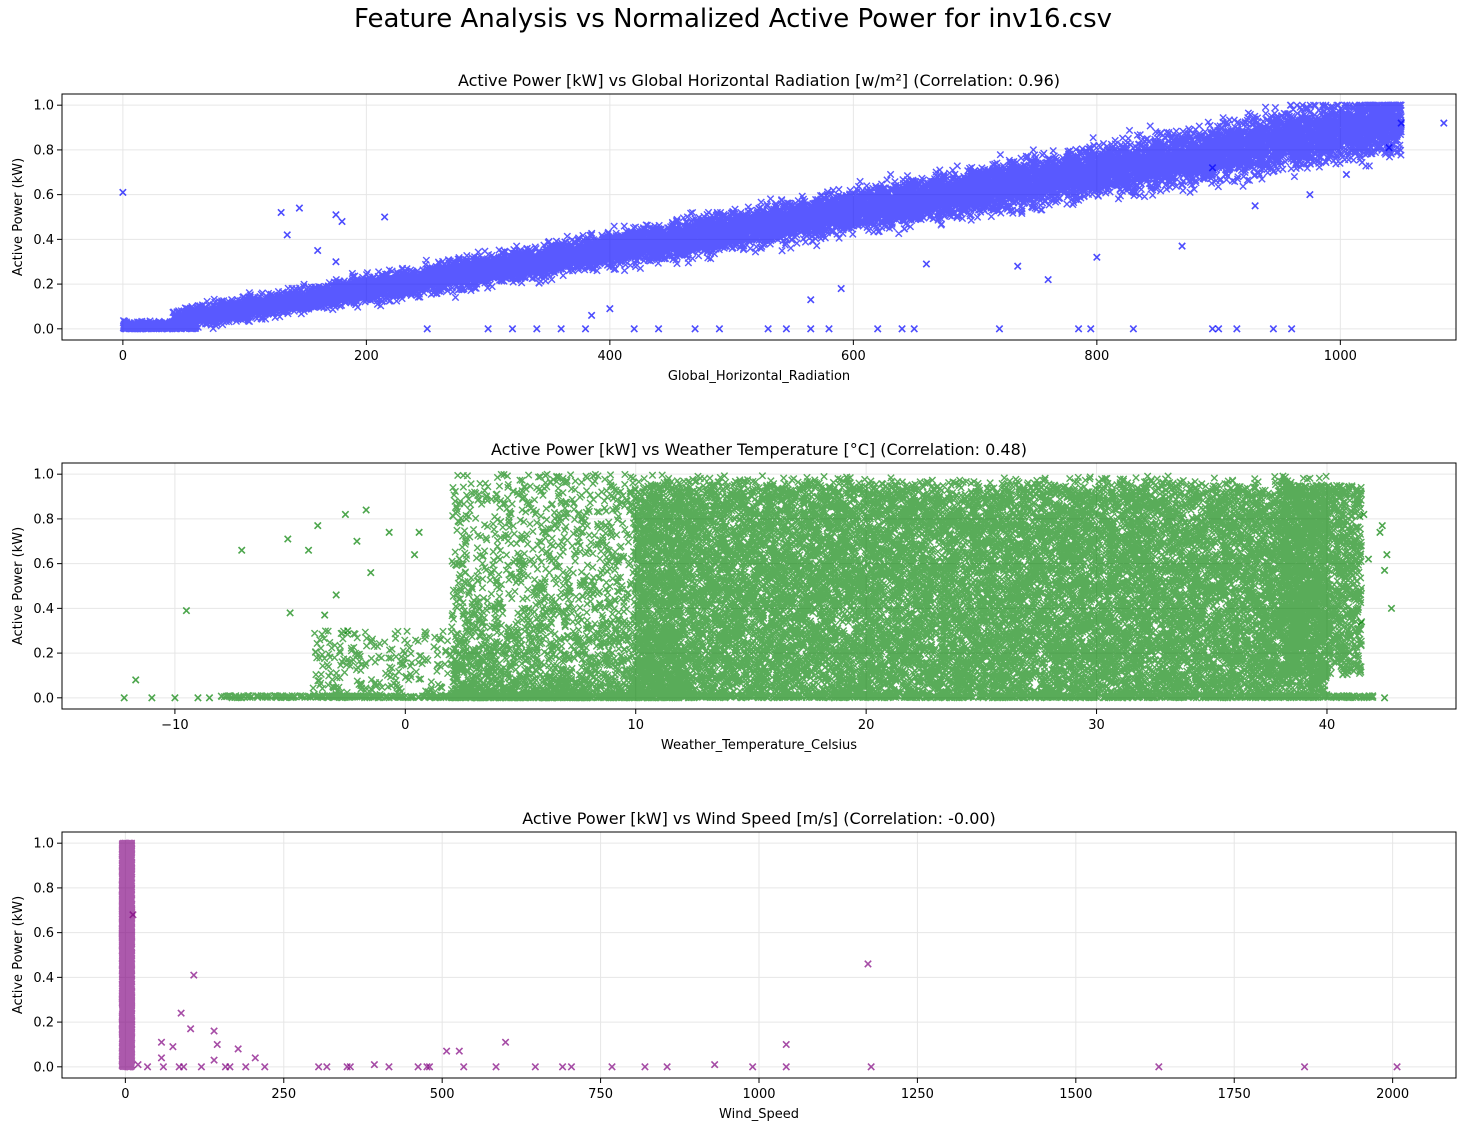 The width and height of the screenshot is (1466, 1131). What do you see at coordinates (43, 240) in the screenshot?
I see `y-tick-label: 0.4` at bounding box center [43, 240].